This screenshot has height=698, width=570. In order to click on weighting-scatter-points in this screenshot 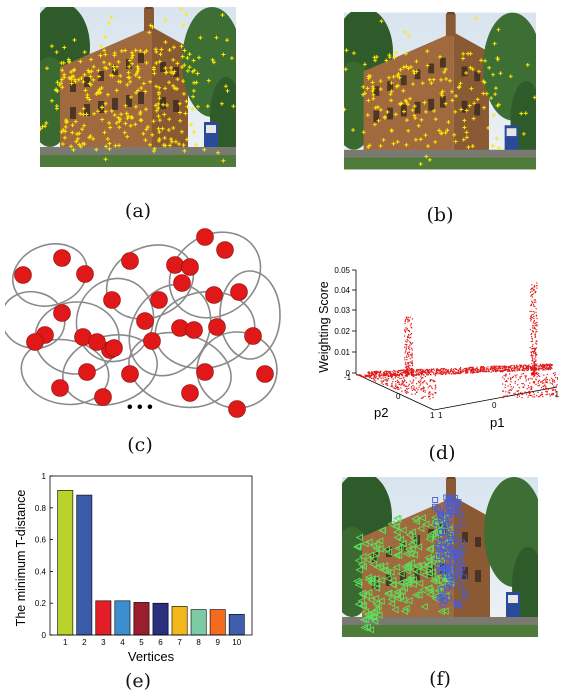, I will do `click(457, 341)`.